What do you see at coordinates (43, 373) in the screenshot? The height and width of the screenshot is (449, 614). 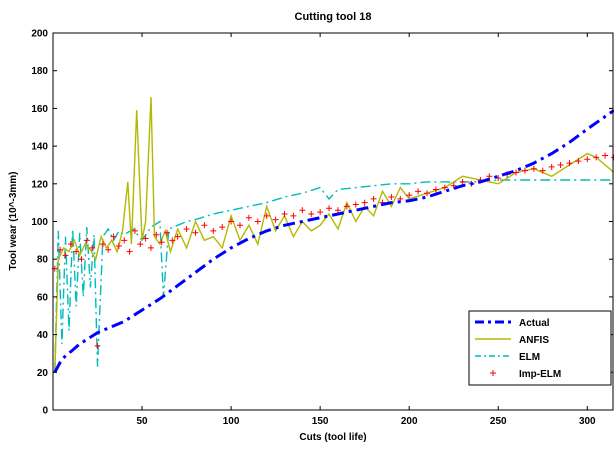 I see `y-tick-label: 20` at bounding box center [43, 373].